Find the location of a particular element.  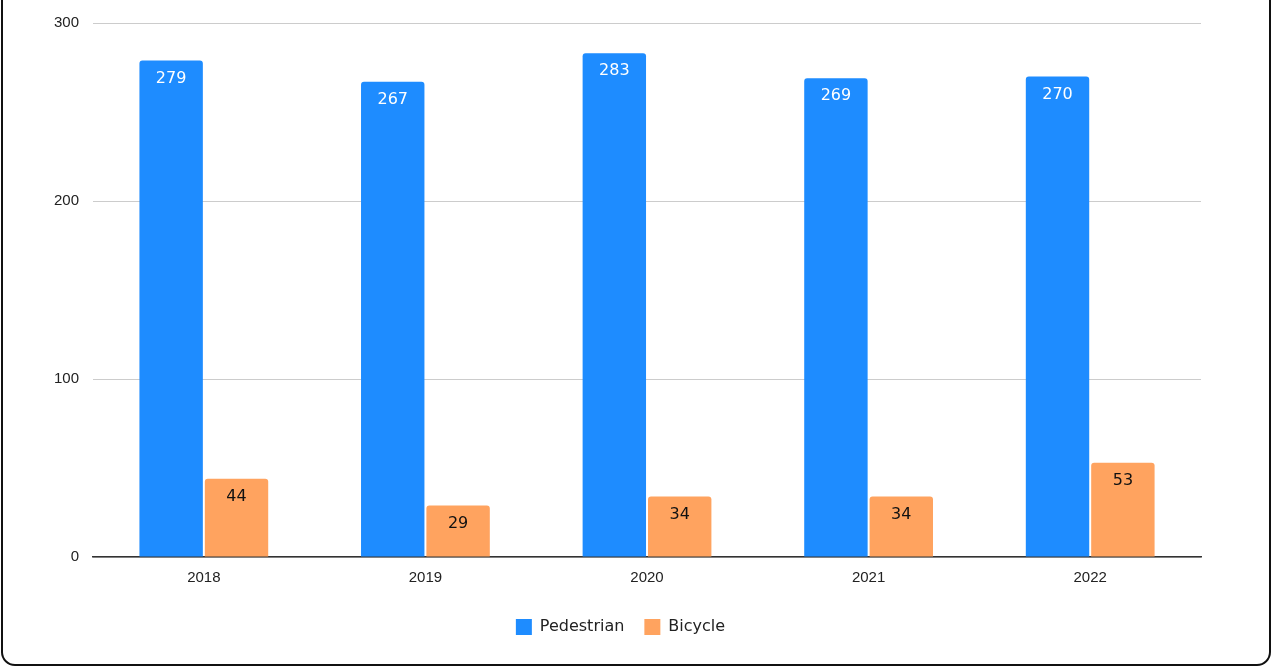

x-tick-label: 2018 is located at coordinates (204, 577).